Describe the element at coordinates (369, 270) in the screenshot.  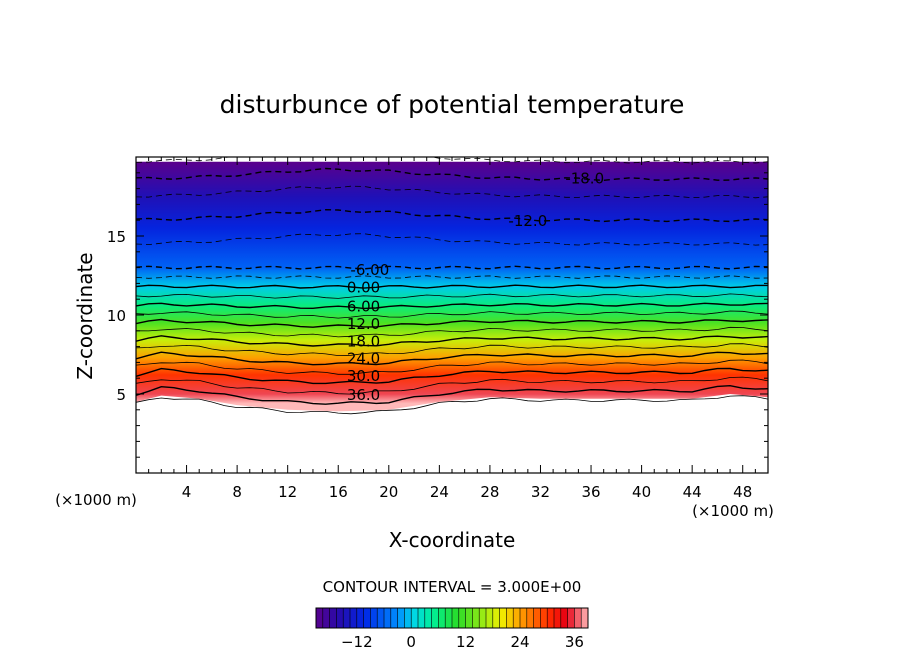
I see `contour-label: -6.00` at that location.